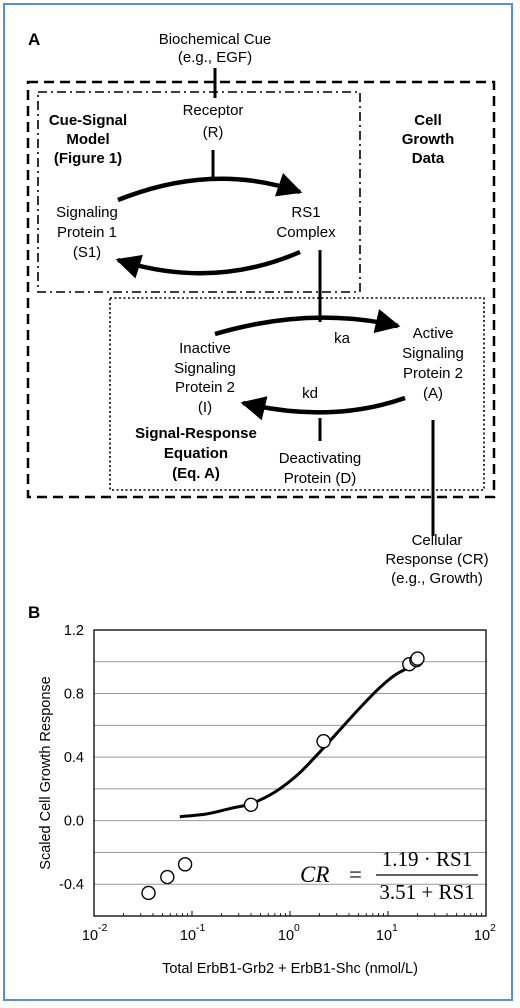 This screenshot has height=1008, width=520. What do you see at coordinates (46, 772) in the screenshot?
I see `y-axis-label: Scaled Cell Growth Response` at bounding box center [46, 772].